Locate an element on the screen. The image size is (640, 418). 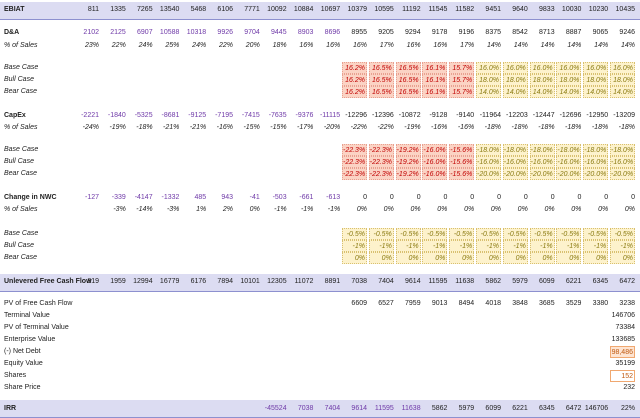
cell: 18% is located at coordinates (279, 45).